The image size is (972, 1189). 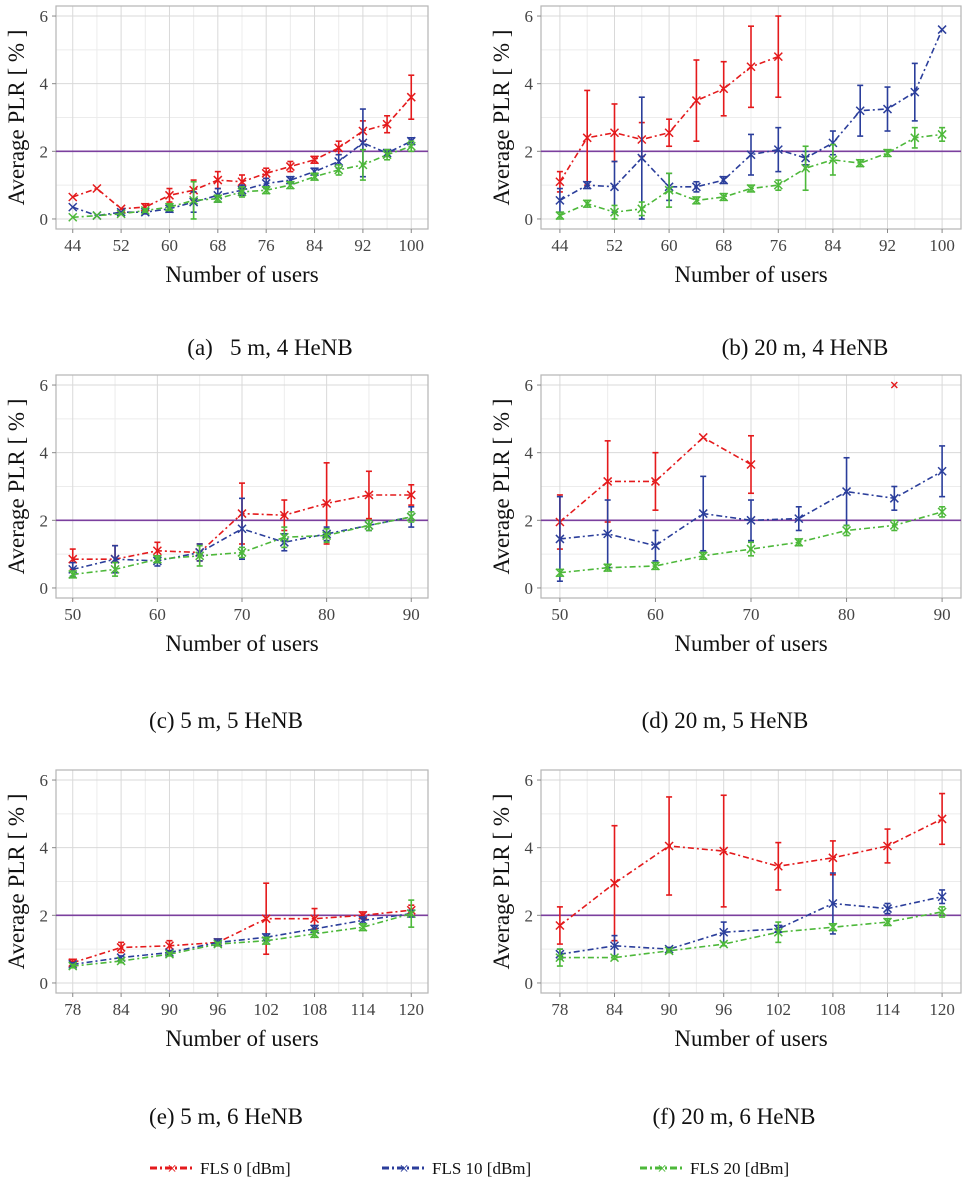 I want to click on series-fls10, so click(x=751, y=514).